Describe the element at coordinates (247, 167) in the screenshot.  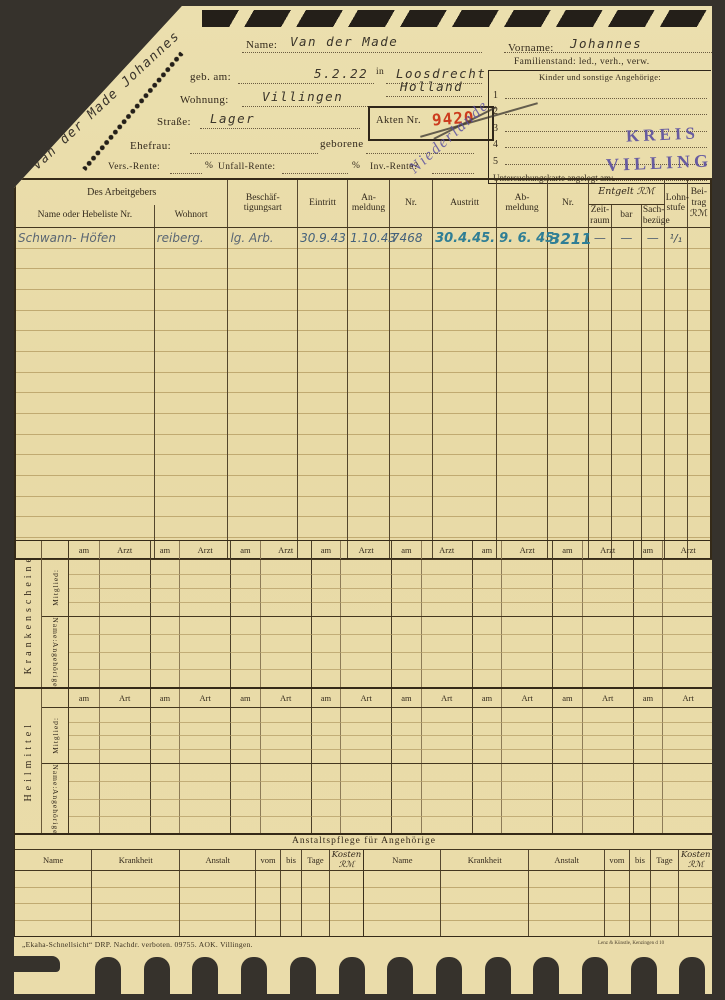
I see `unfall-rente-label: Unfall-Rente:` at that location.